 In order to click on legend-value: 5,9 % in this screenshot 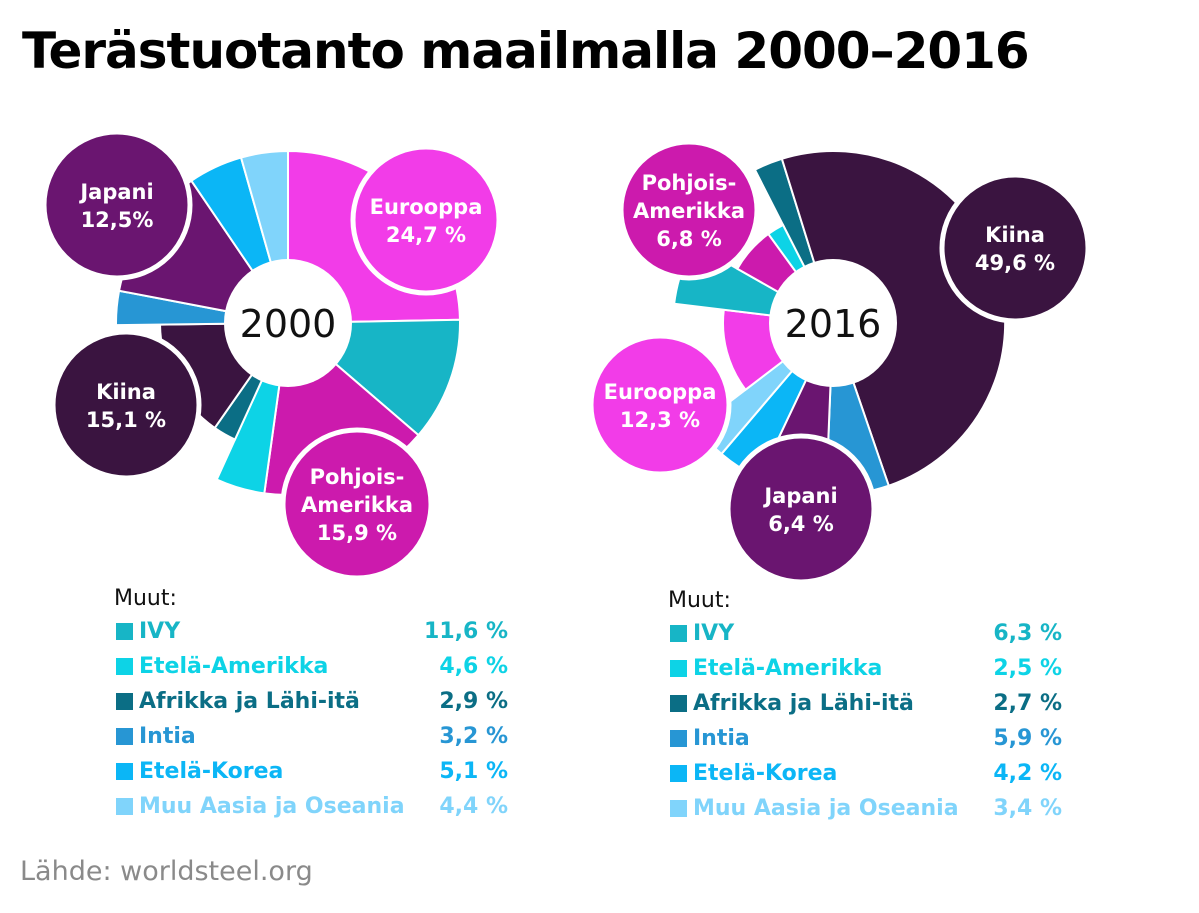, I will do `click(1027, 738)`.